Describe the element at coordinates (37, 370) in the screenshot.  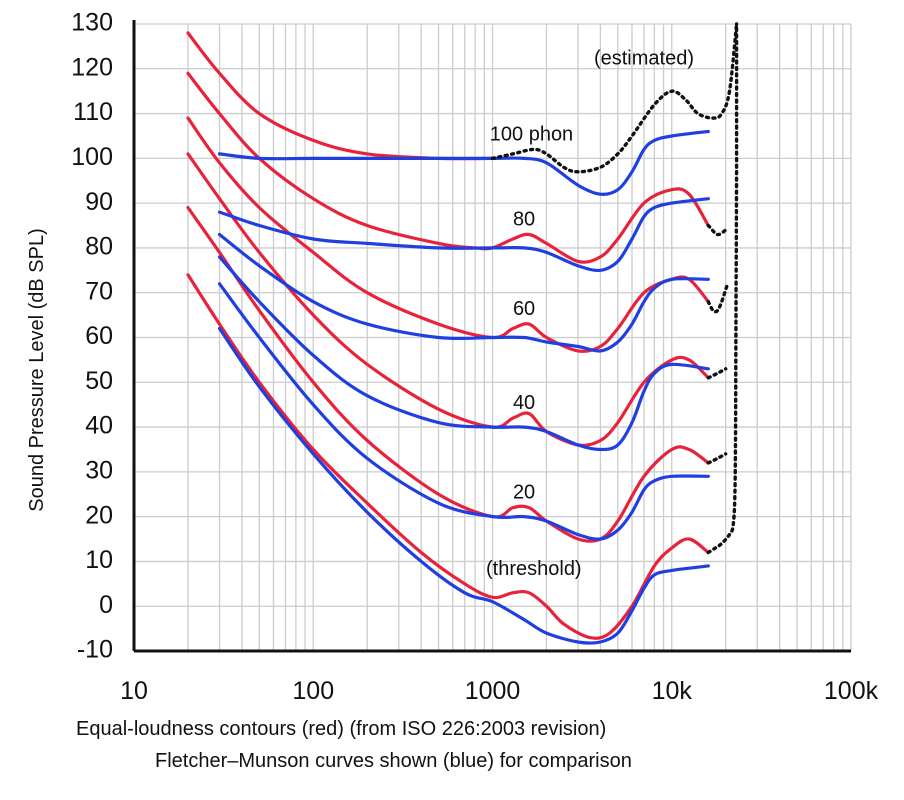
I see `y-axis-label: Sound Pressure Level (dB SPL)` at that location.